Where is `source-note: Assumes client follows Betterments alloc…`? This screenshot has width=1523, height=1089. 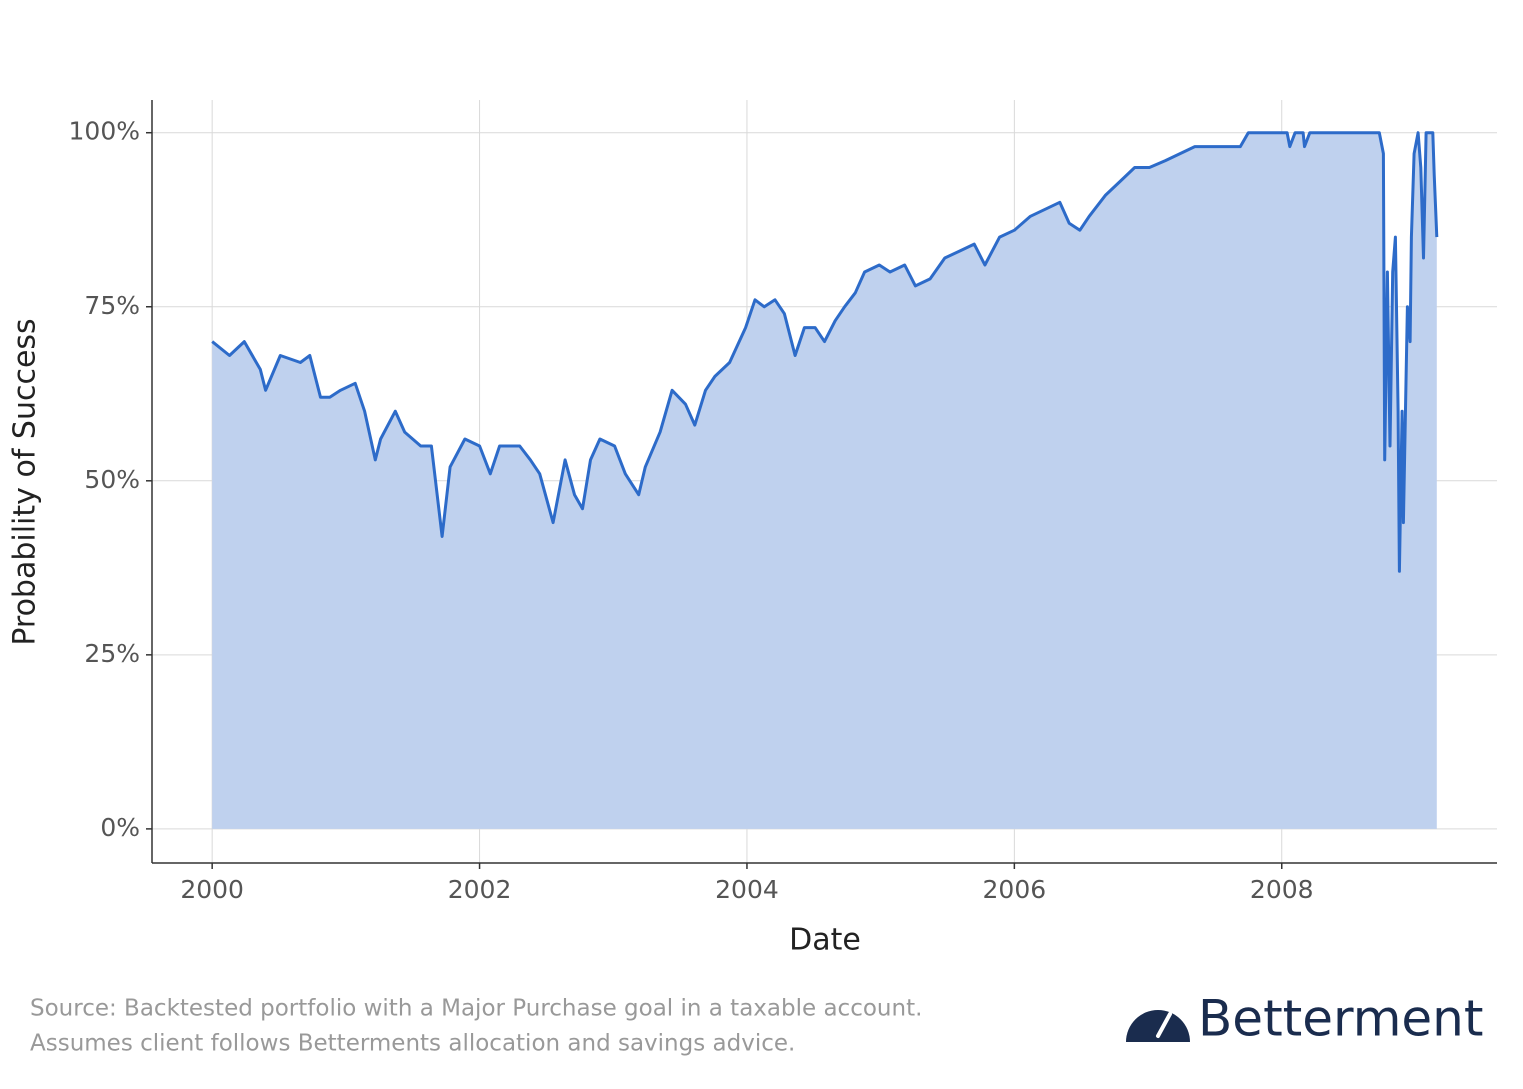
source-note: Assumes client follows Betterments alloc… is located at coordinates (412, 1044).